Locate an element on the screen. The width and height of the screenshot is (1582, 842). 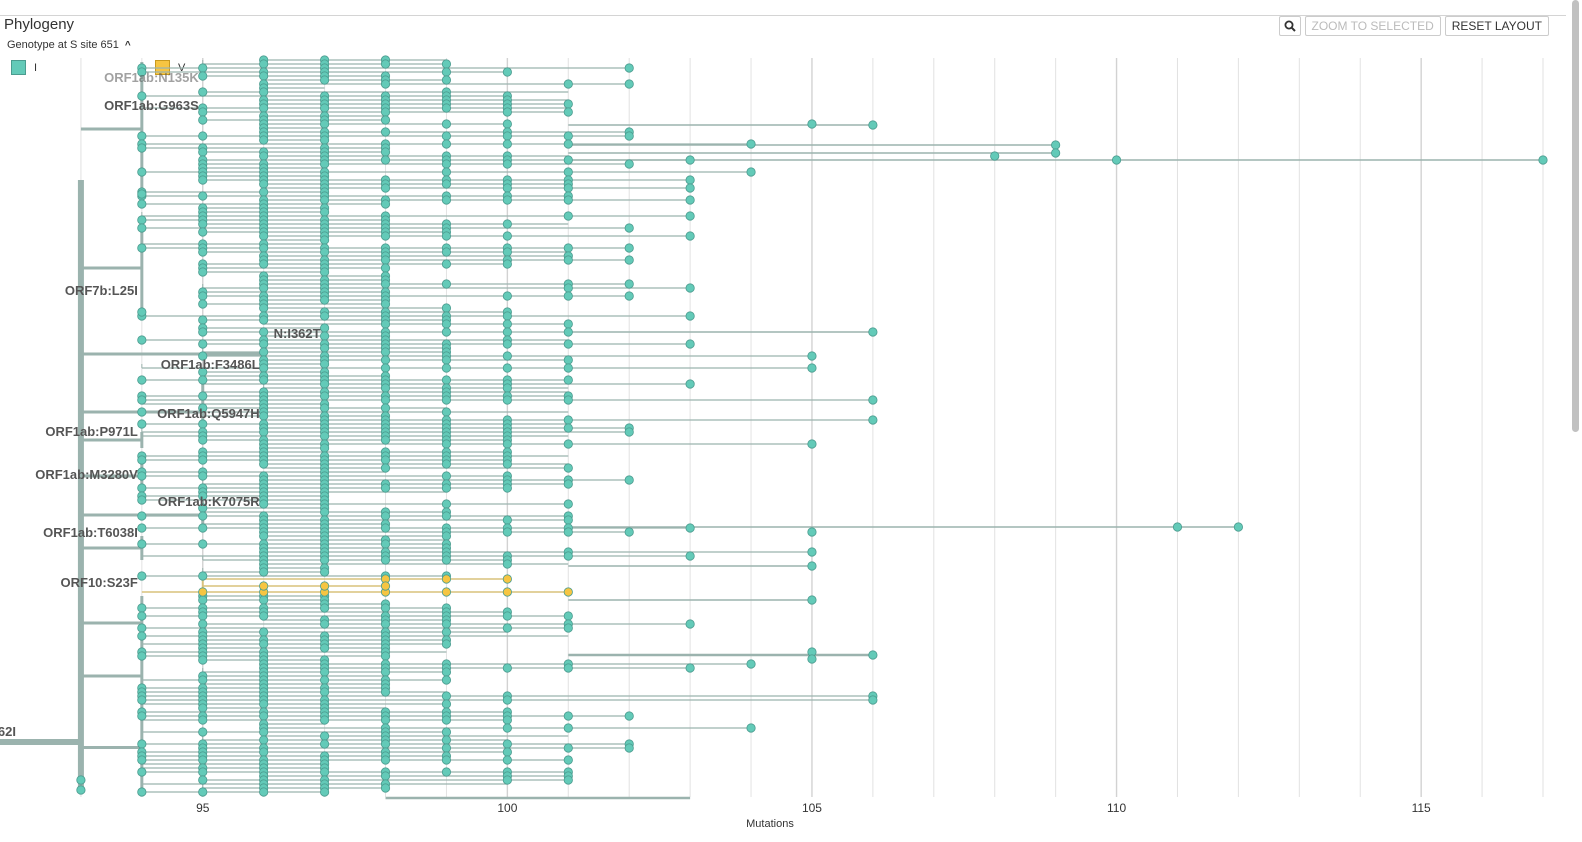
branch-label: N:T362I is located at coordinates (8, 731).